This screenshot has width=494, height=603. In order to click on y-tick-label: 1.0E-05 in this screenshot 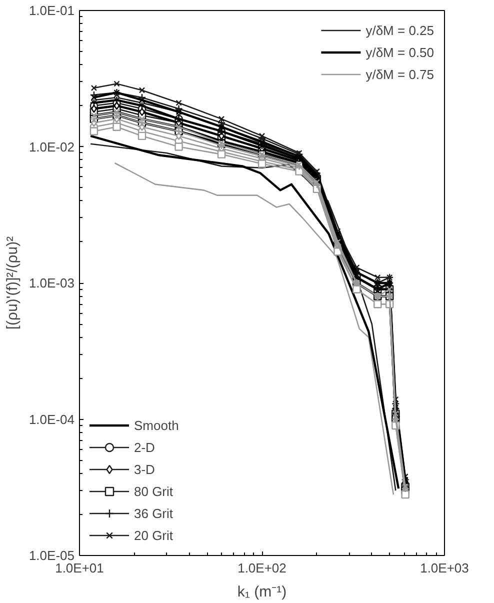, I will do `click(51, 555)`.